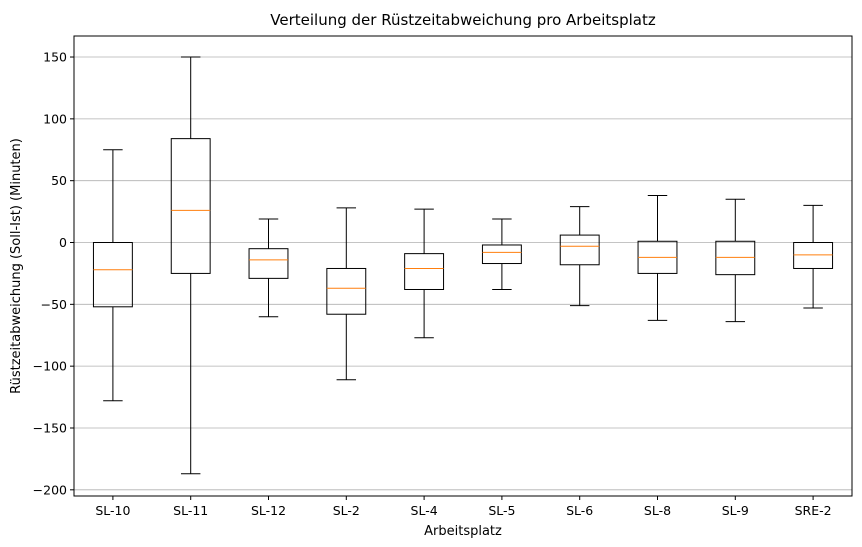  I want to click on x-tick-label: SL-5, so click(501, 510).